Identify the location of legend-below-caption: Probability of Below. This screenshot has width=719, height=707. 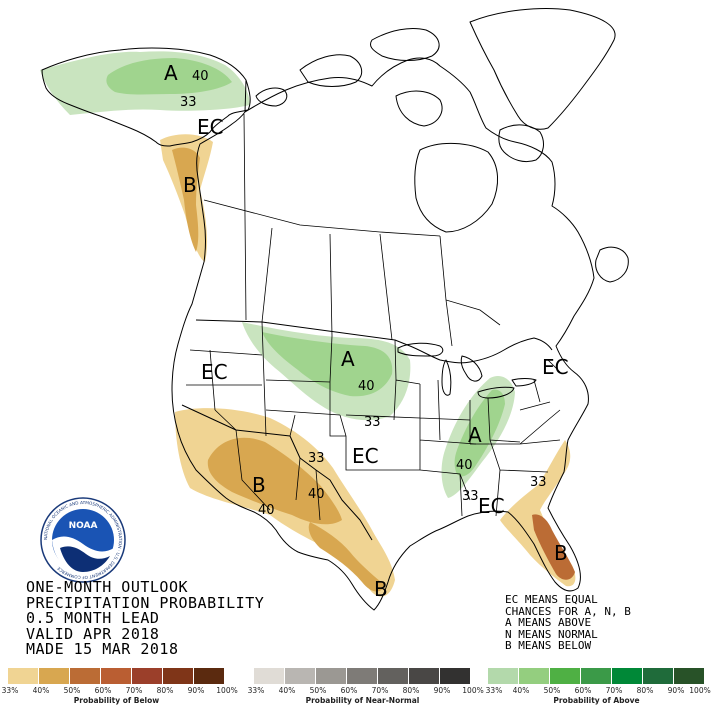
(116, 700).